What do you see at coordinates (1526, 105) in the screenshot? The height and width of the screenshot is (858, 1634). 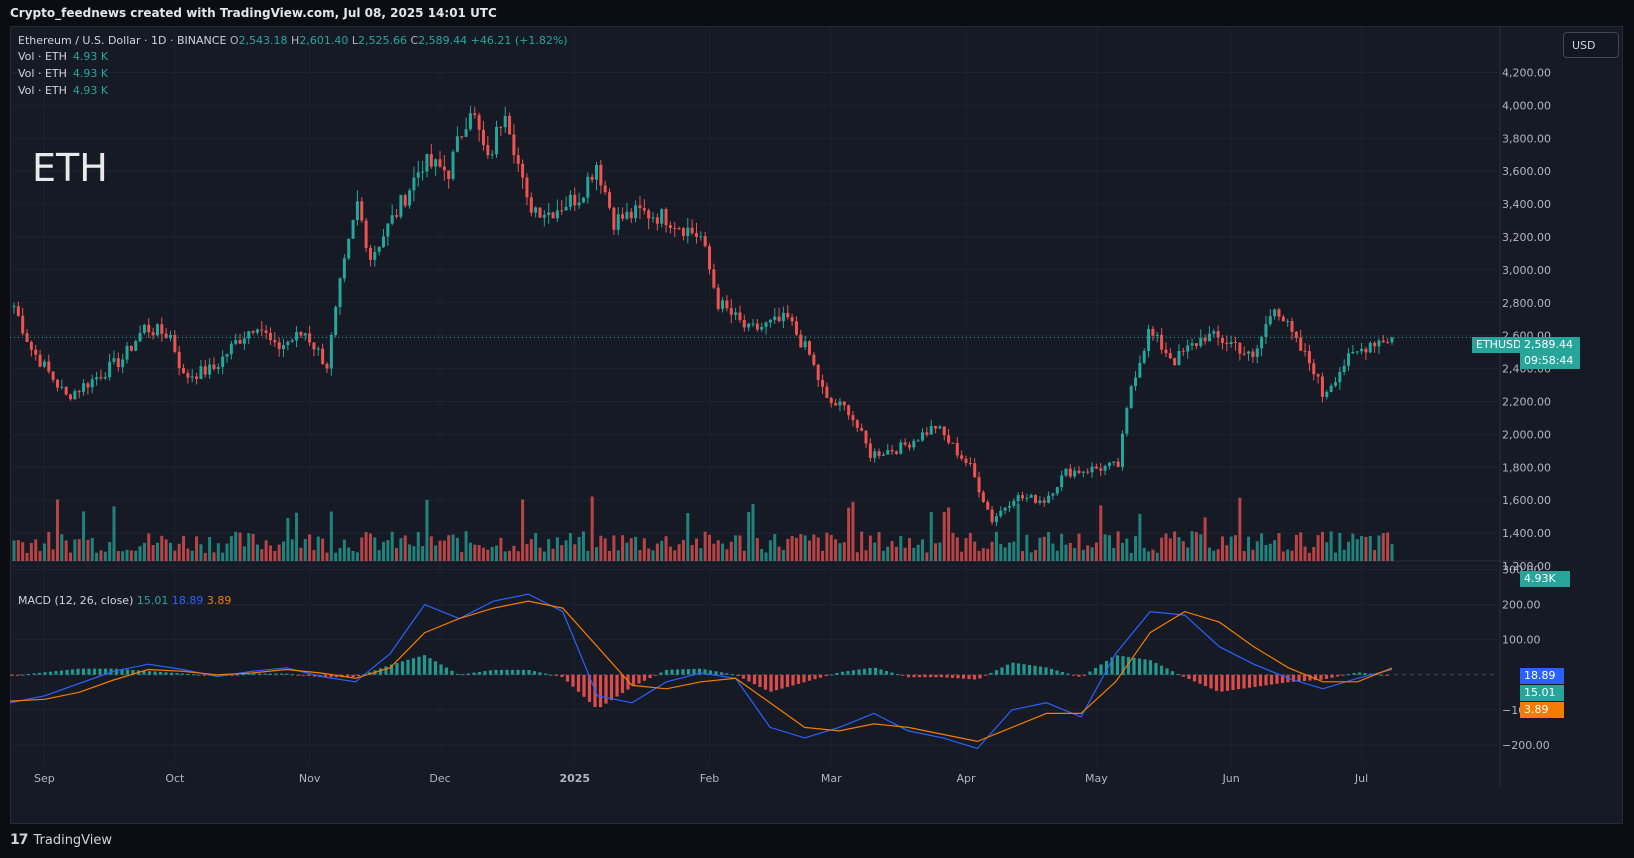 I see `price-tick-label: 4,000.00` at bounding box center [1526, 105].